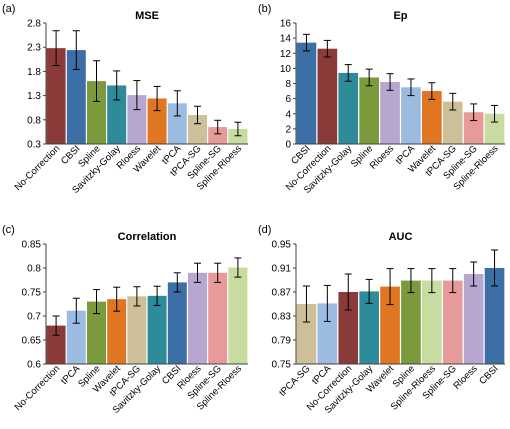 The image size is (510, 429). What do you see at coordinates (8, 9) in the screenshot?
I see `panel-label: (a)` at bounding box center [8, 9].